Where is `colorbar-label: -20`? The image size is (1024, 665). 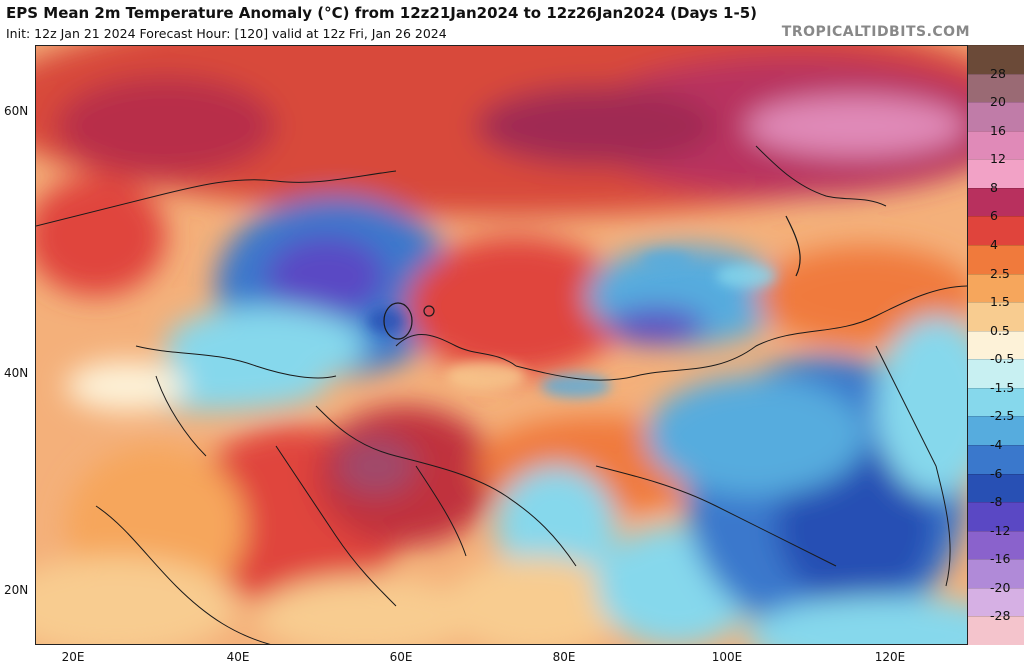
colorbar-label: -20 is located at coordinates (1000, 587).